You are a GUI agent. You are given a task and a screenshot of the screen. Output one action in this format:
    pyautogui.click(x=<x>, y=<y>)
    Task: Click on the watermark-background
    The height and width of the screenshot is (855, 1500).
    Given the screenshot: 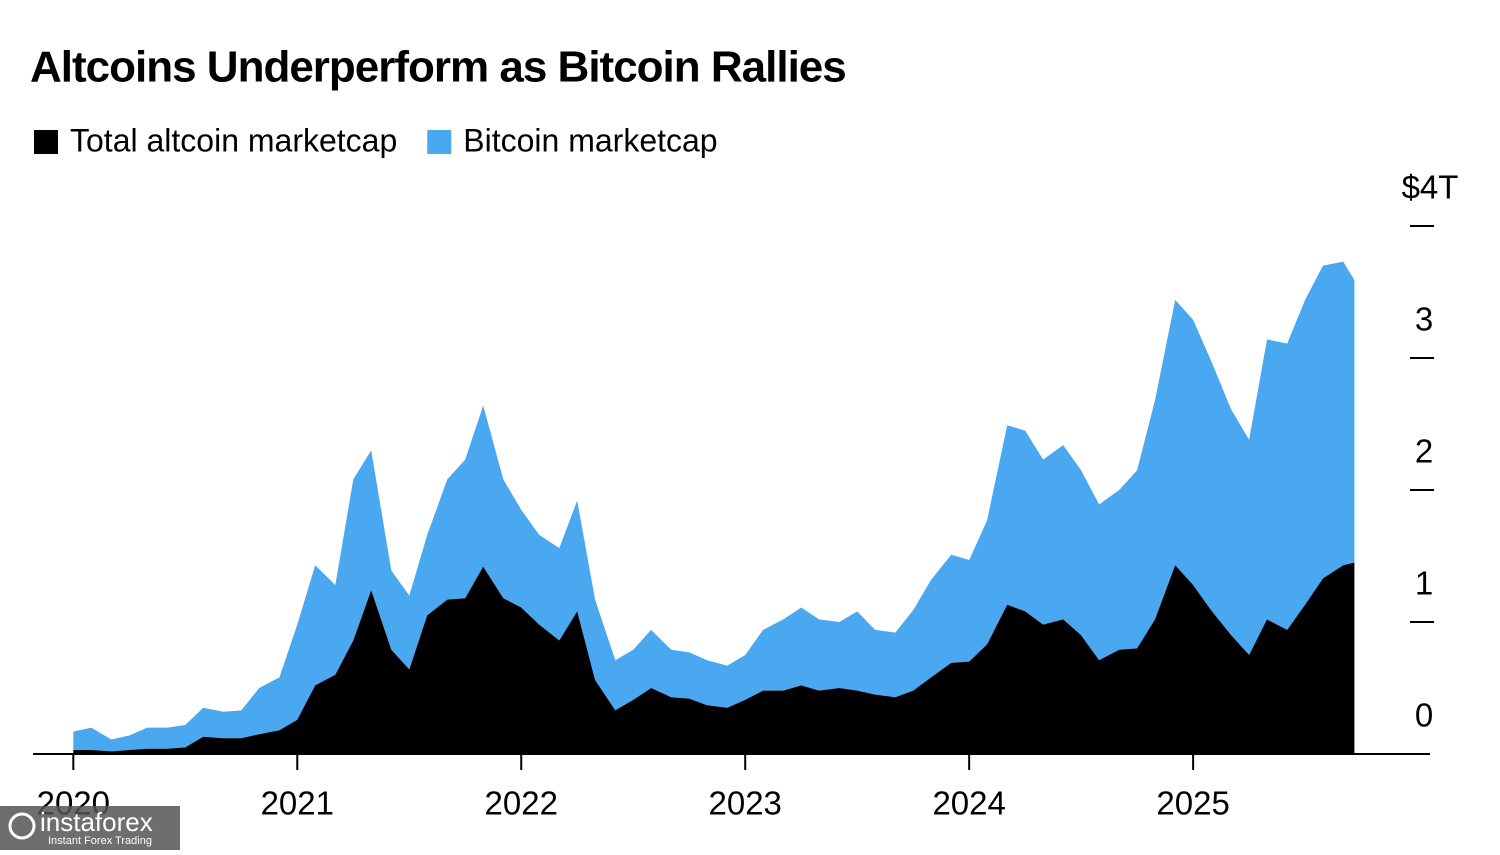 What is the action you would take?
    pyautogui.click(x=90, y=828)
    